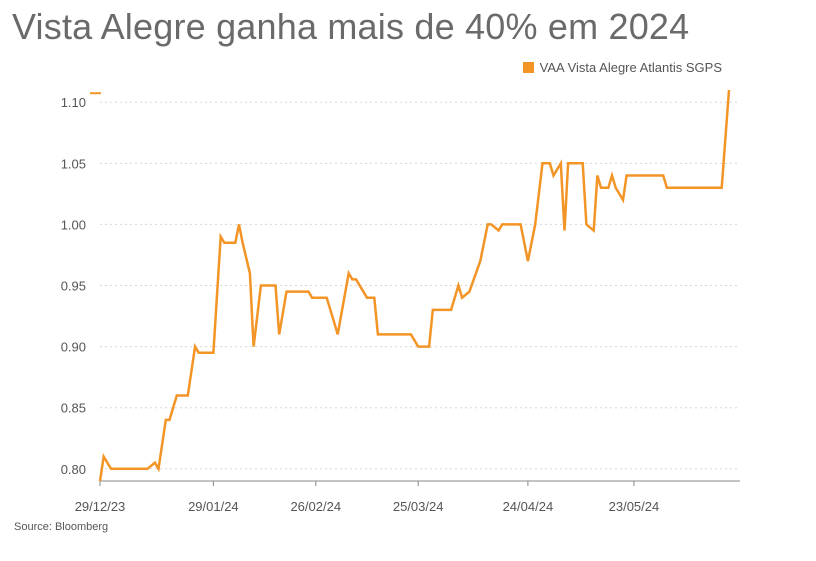 The width and height of the screenshot is (816, 561). Describe the element at coordinates (528, 506) in the screenshot. I see `x-tick-label: 24/04/24` at that location.